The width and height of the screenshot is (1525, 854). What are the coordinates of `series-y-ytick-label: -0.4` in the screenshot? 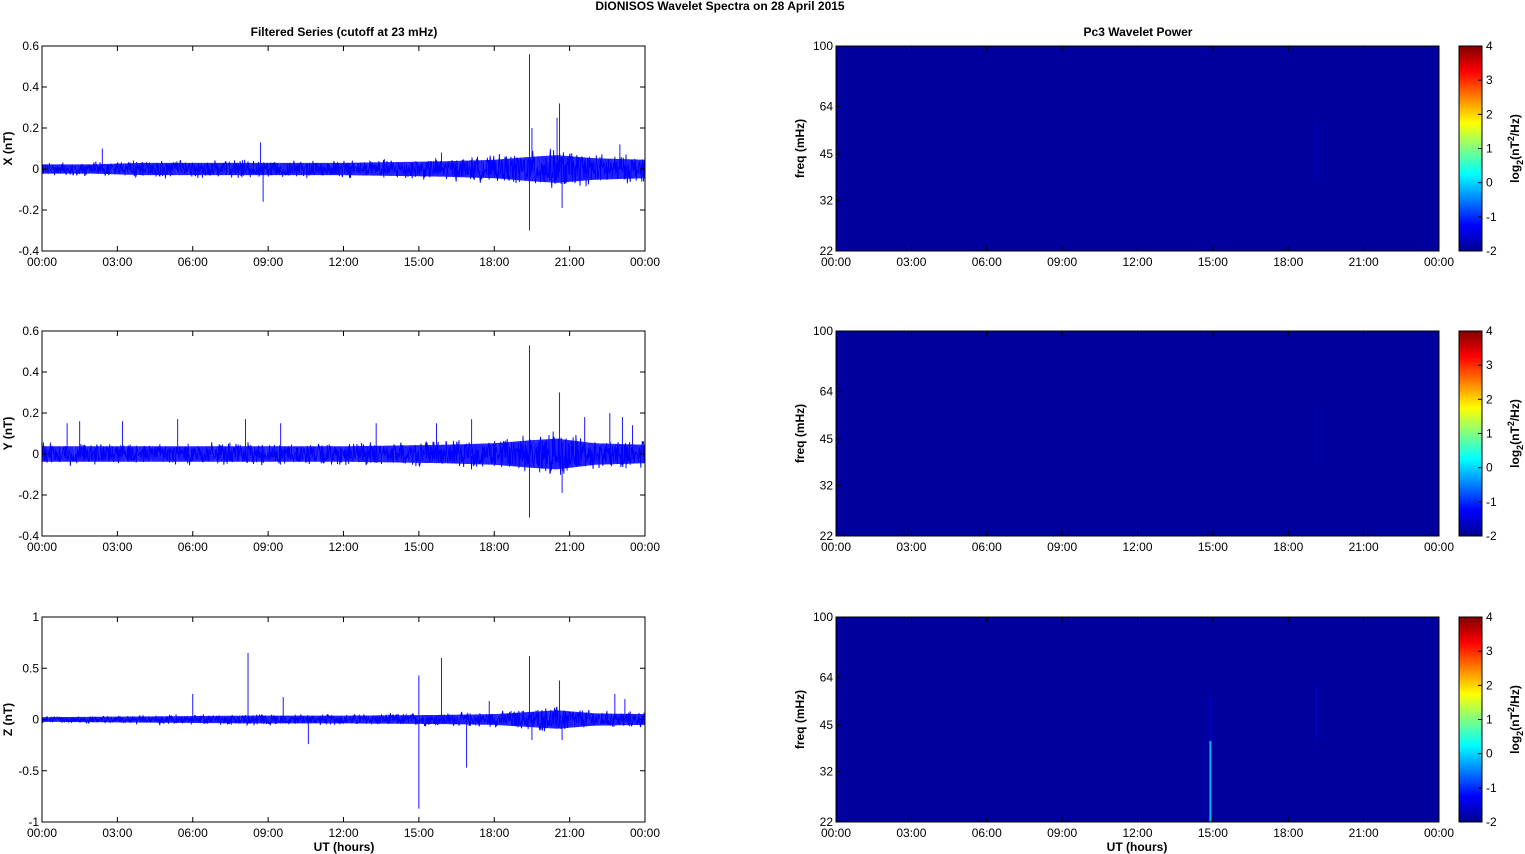 It's located at (28, 536).